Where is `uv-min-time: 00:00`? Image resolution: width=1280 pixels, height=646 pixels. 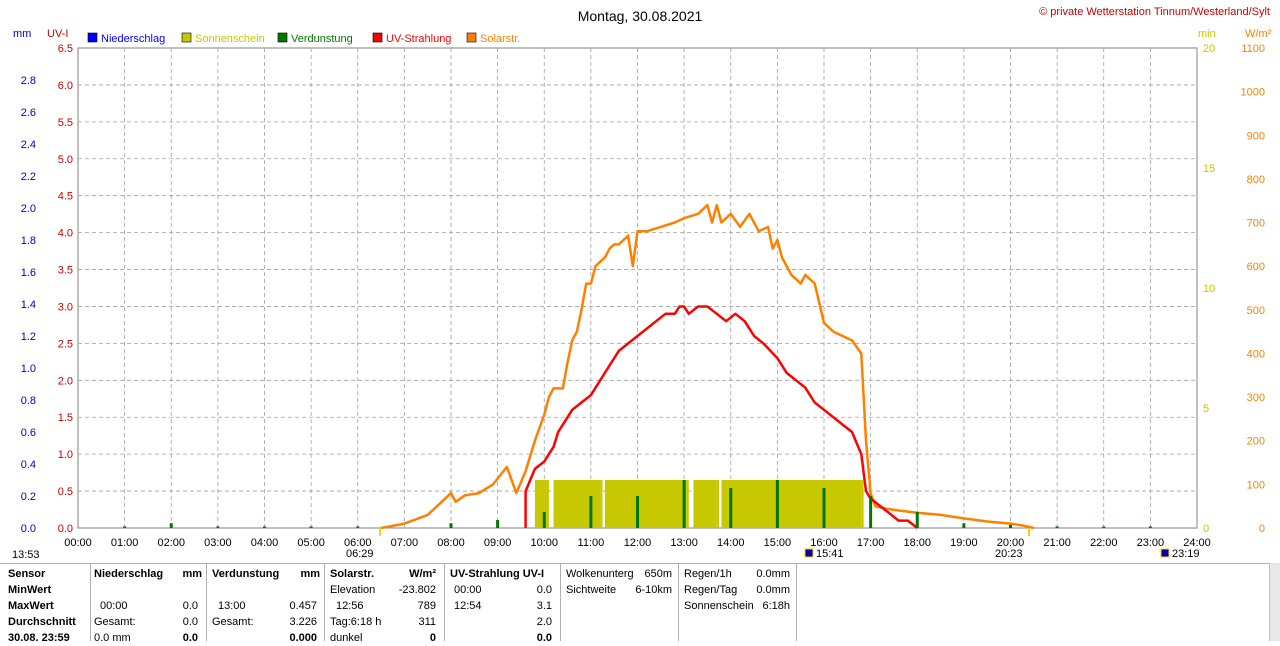 uv-min-time: 00:00 is located at coordinates (468, 590).